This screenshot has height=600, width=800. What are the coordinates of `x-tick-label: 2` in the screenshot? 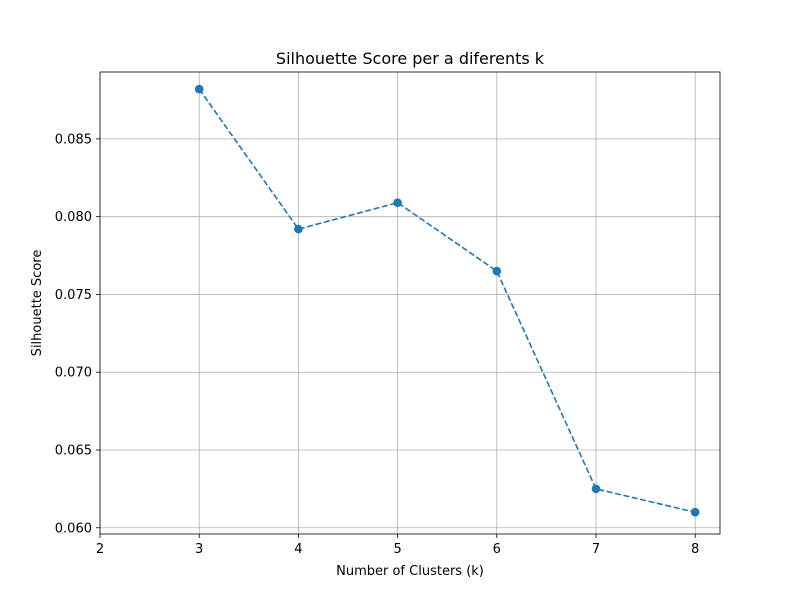 It's located at (100, 549).